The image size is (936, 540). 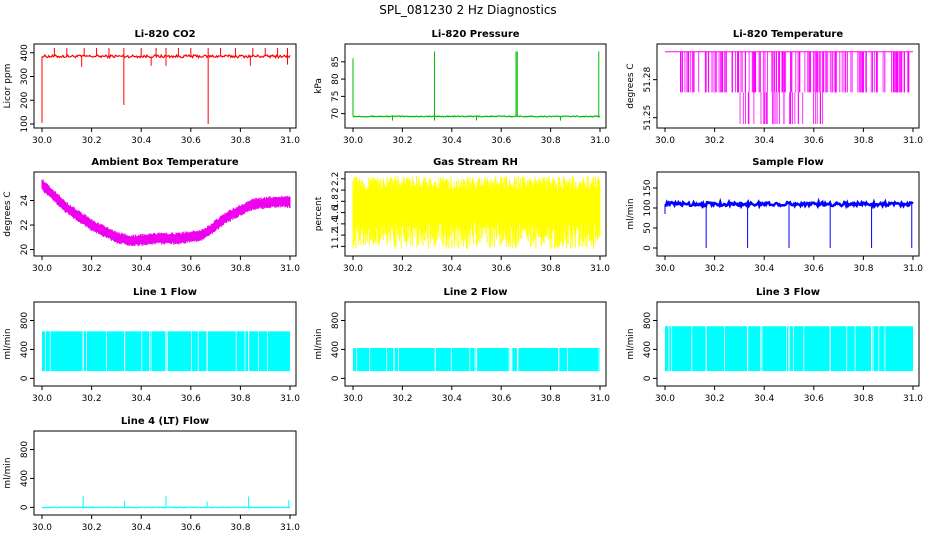 What do you see at coordinates (336, 235) in the screenshot?
I see `y-tick-label: 1.2` at bounding box center [336, 235].